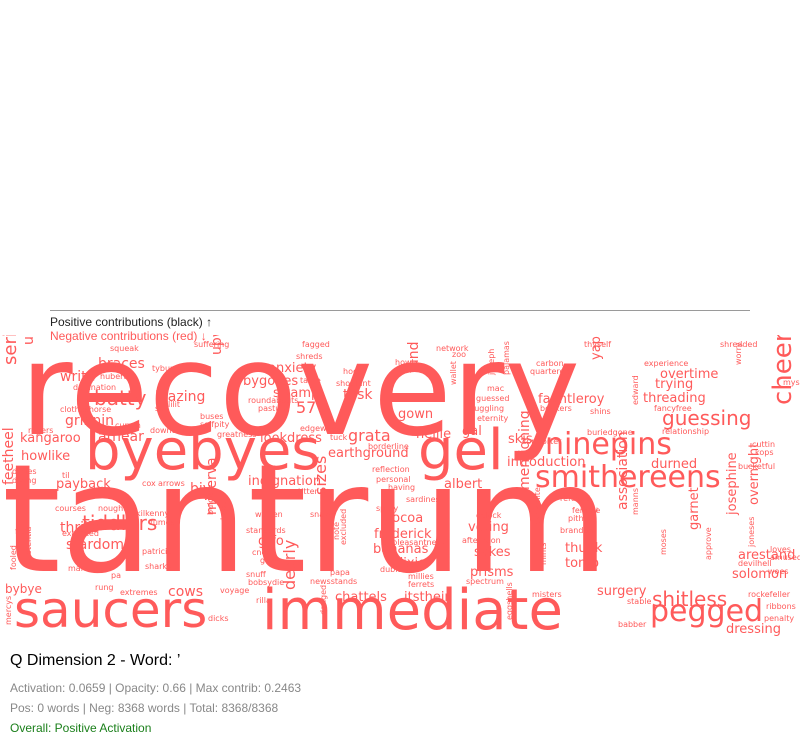  What do you see at coordinates (485, 581) in the screenshot?
I see `cloud-word: spectrum` at bounding box center [485, 581].